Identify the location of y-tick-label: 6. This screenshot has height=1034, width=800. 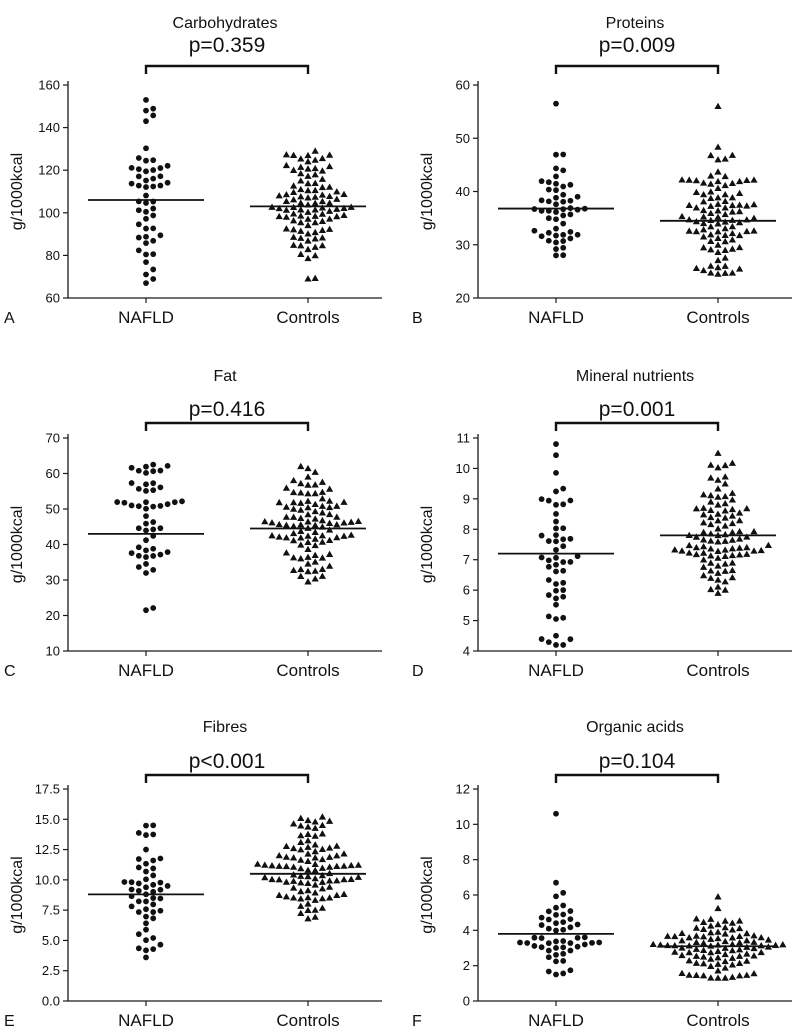
(466, 590).